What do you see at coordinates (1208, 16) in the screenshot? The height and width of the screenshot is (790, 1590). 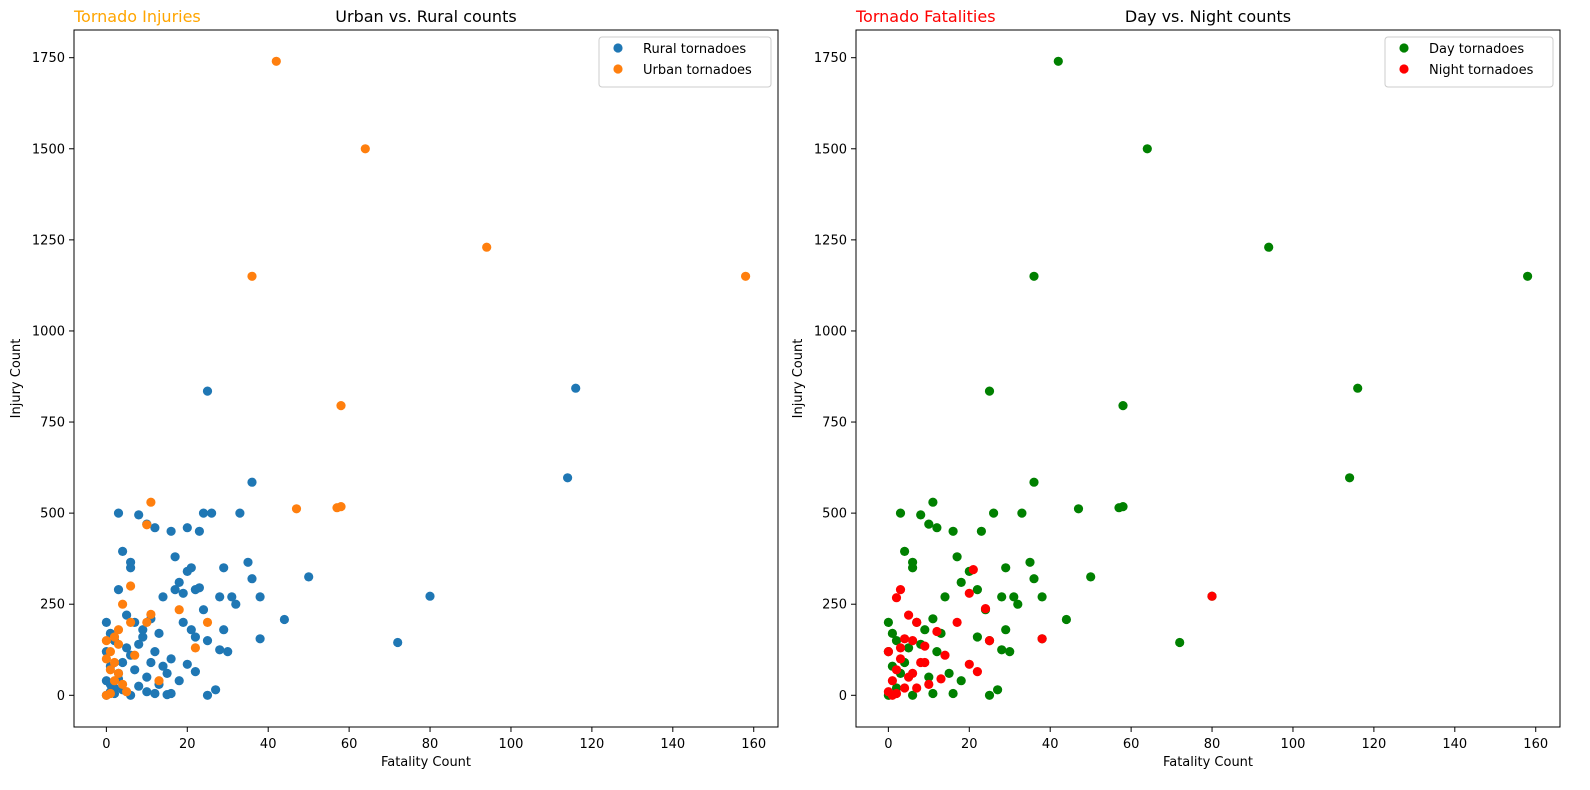 I see `chart-title: Day vs. Night counts` at bounding box center [1208, 16].